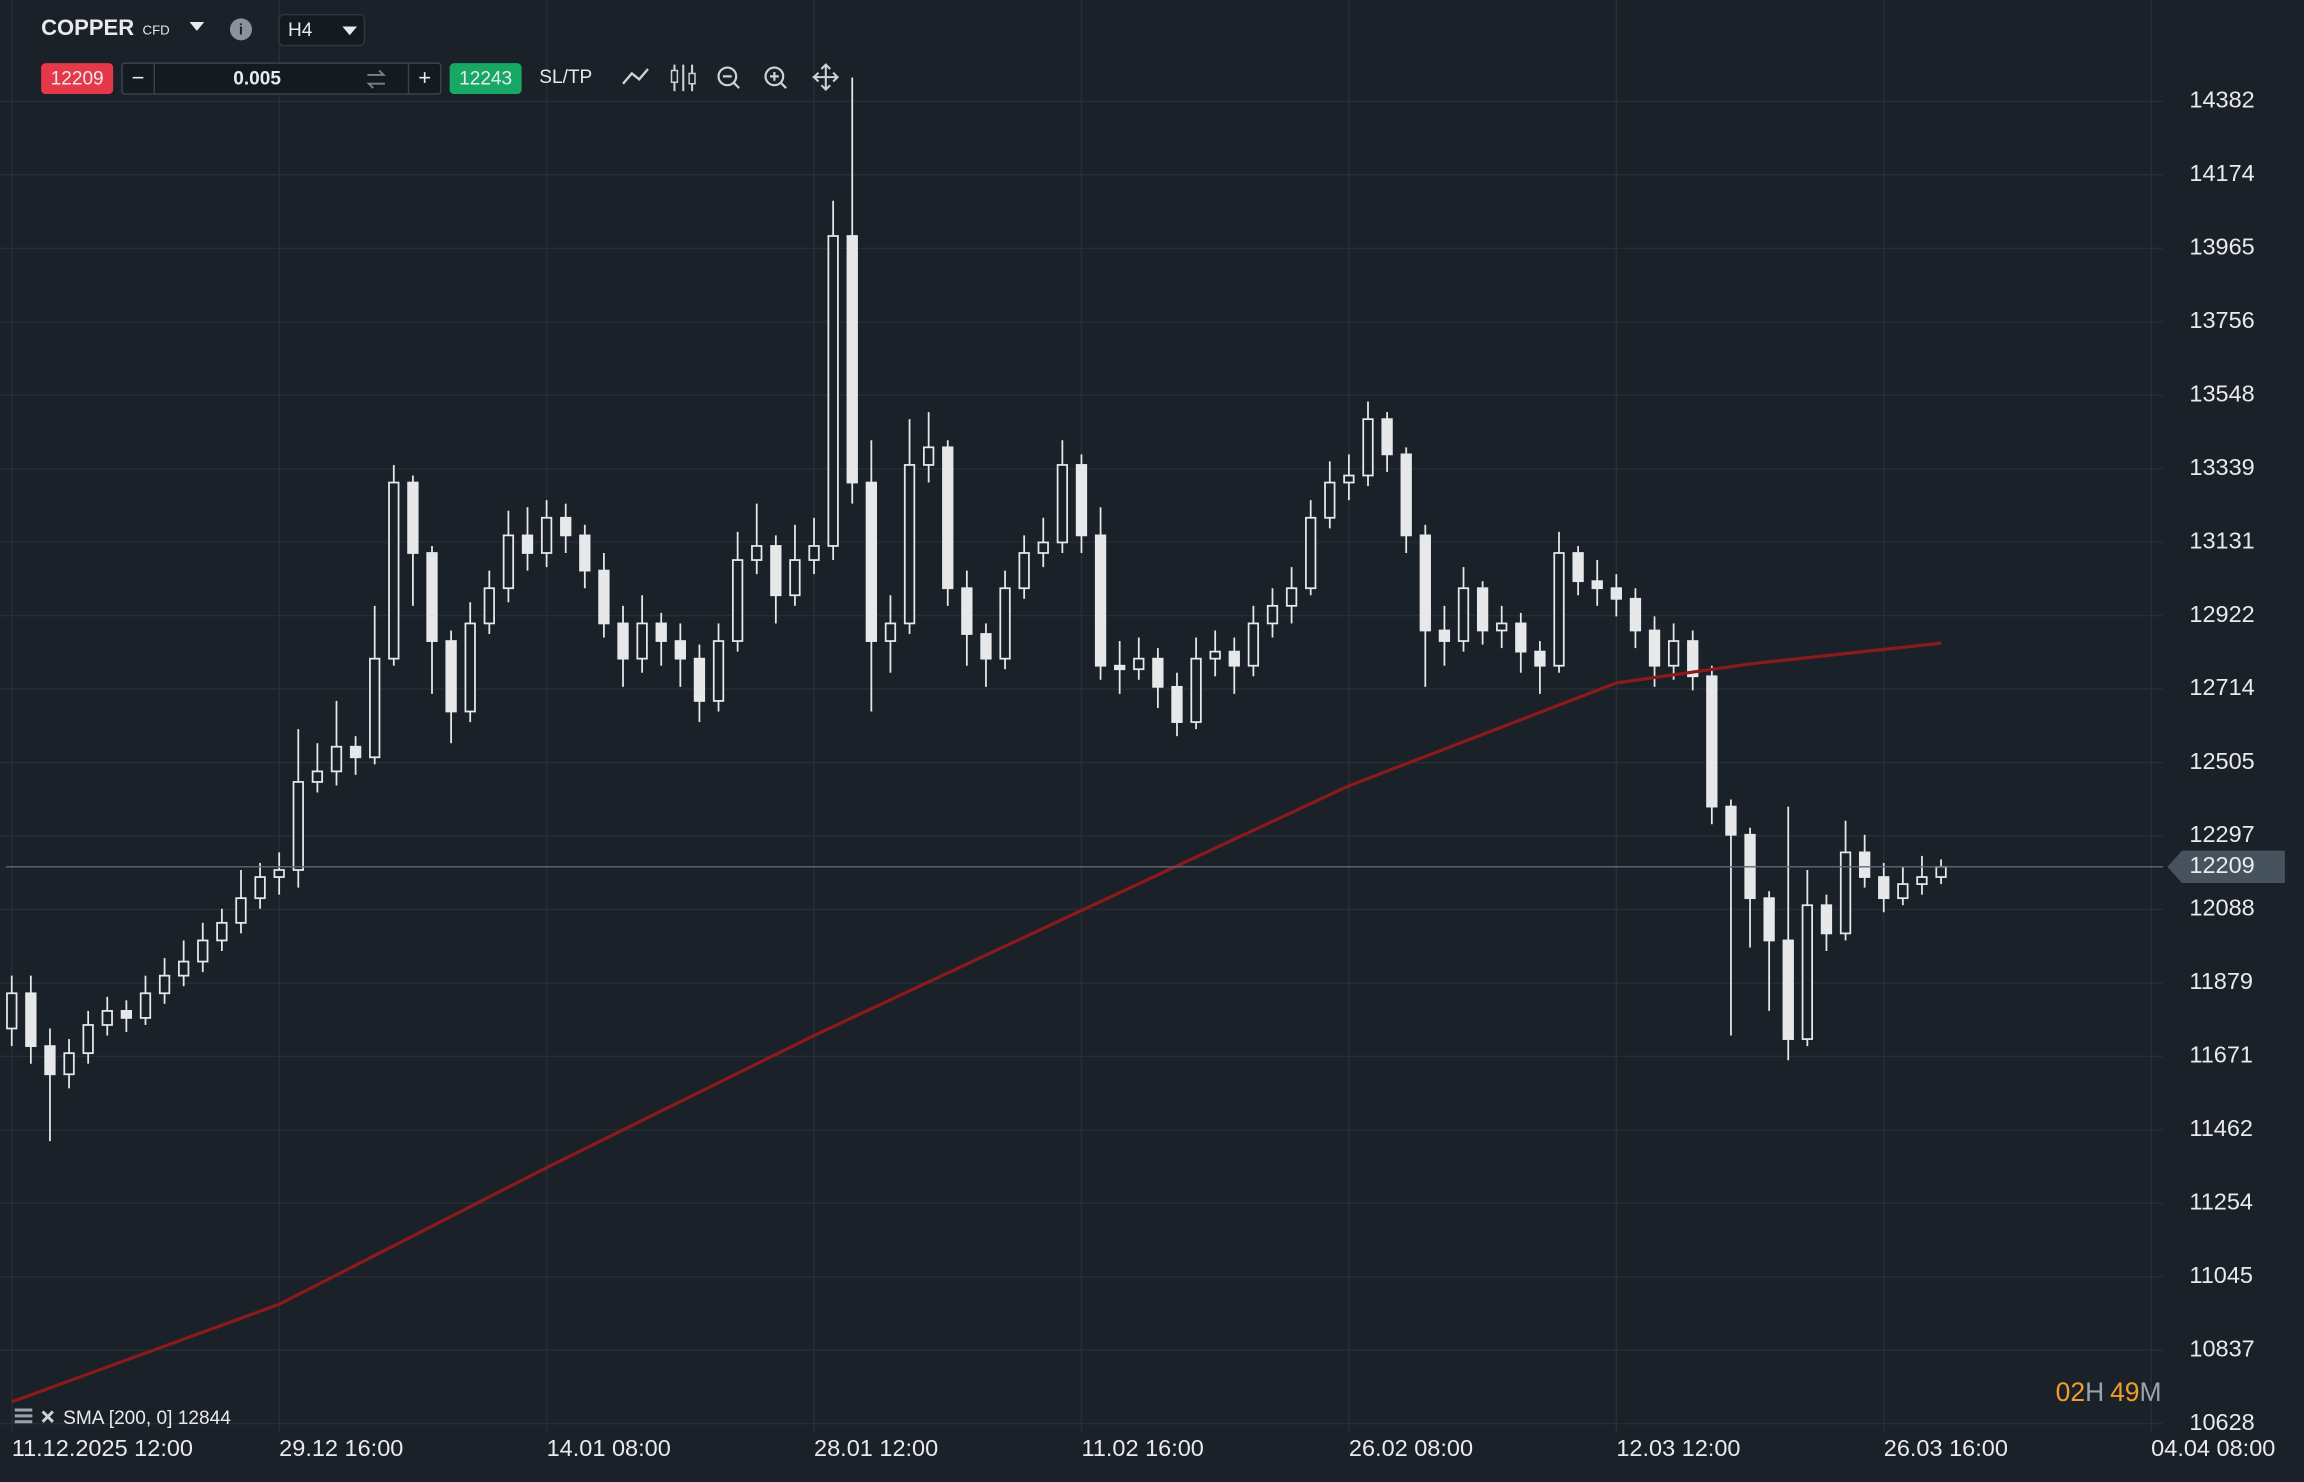 The height and width of the screenshot is (1482, 2304). What do you see at coordinates (117, 1418) in the screenshot?
I see `indicator-name: SMA [200, 0]` at bounding box center [117, 1418].